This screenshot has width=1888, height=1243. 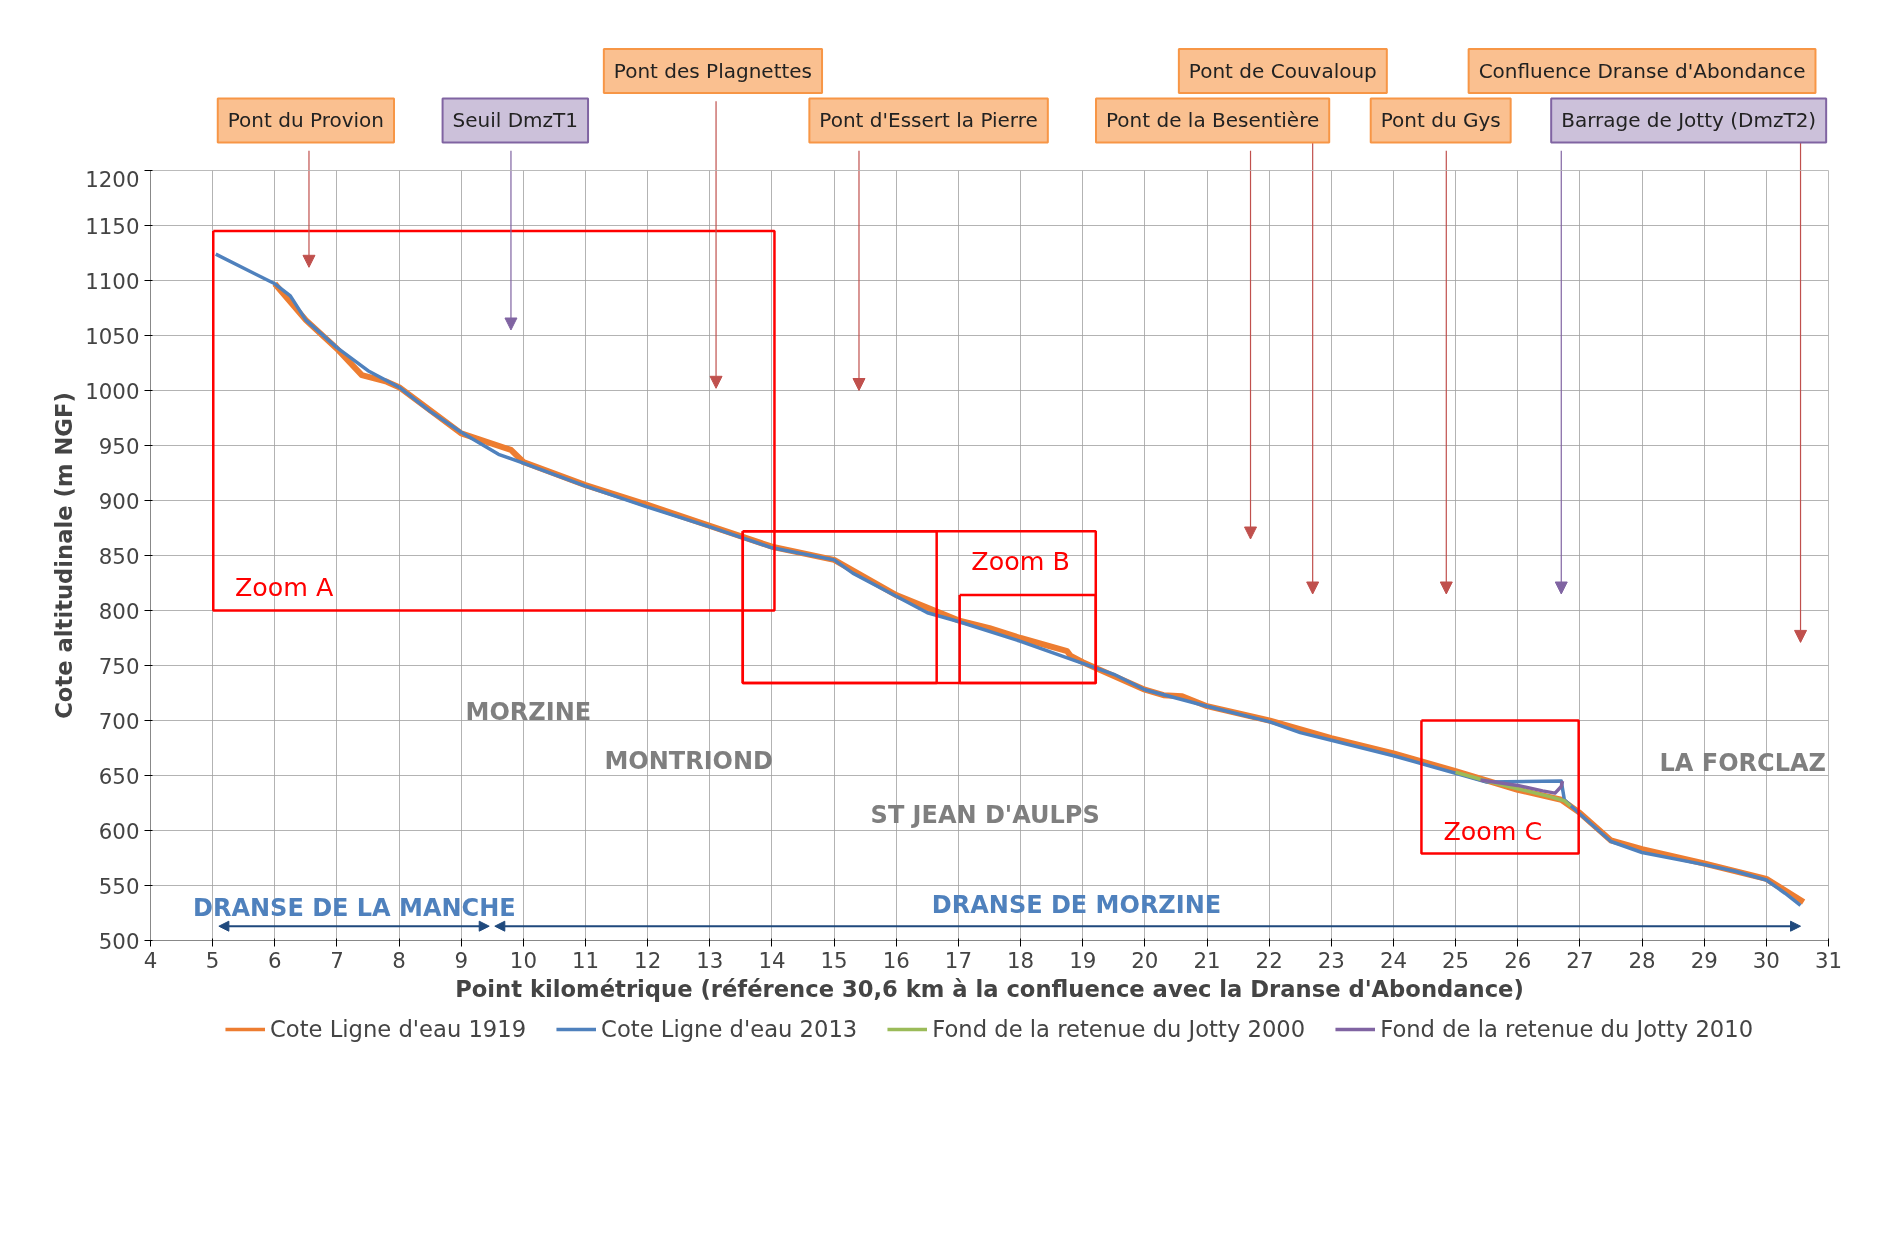 What do you see at coordinates (1456, 960) in the screenshot?
I see `x-tick-label: 25` at bounding box center [1456, 960].